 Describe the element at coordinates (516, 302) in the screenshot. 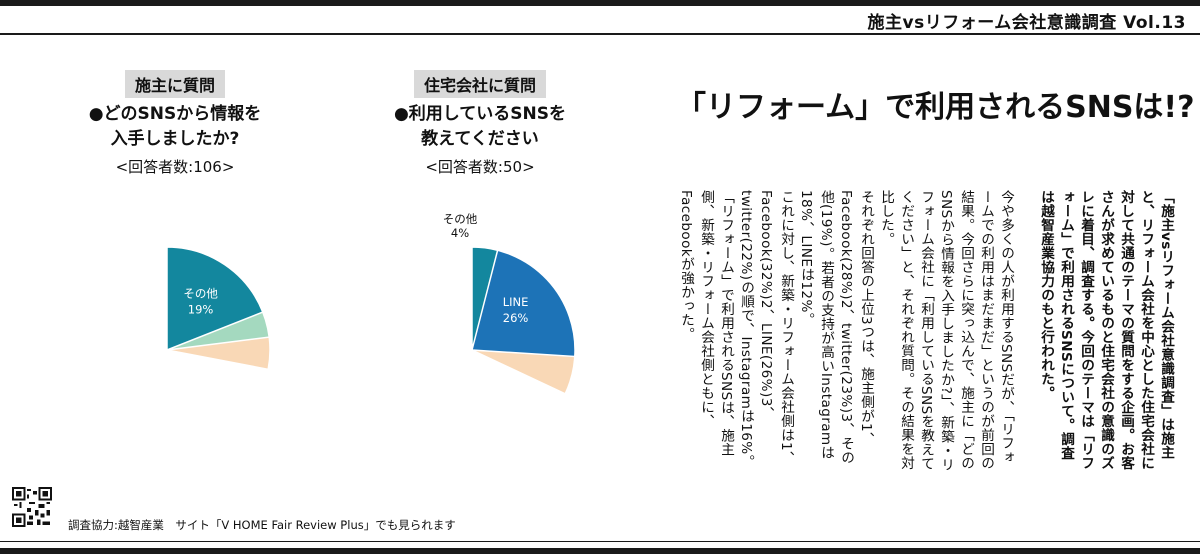

I see `pie-slice-label: LINE` at that location.